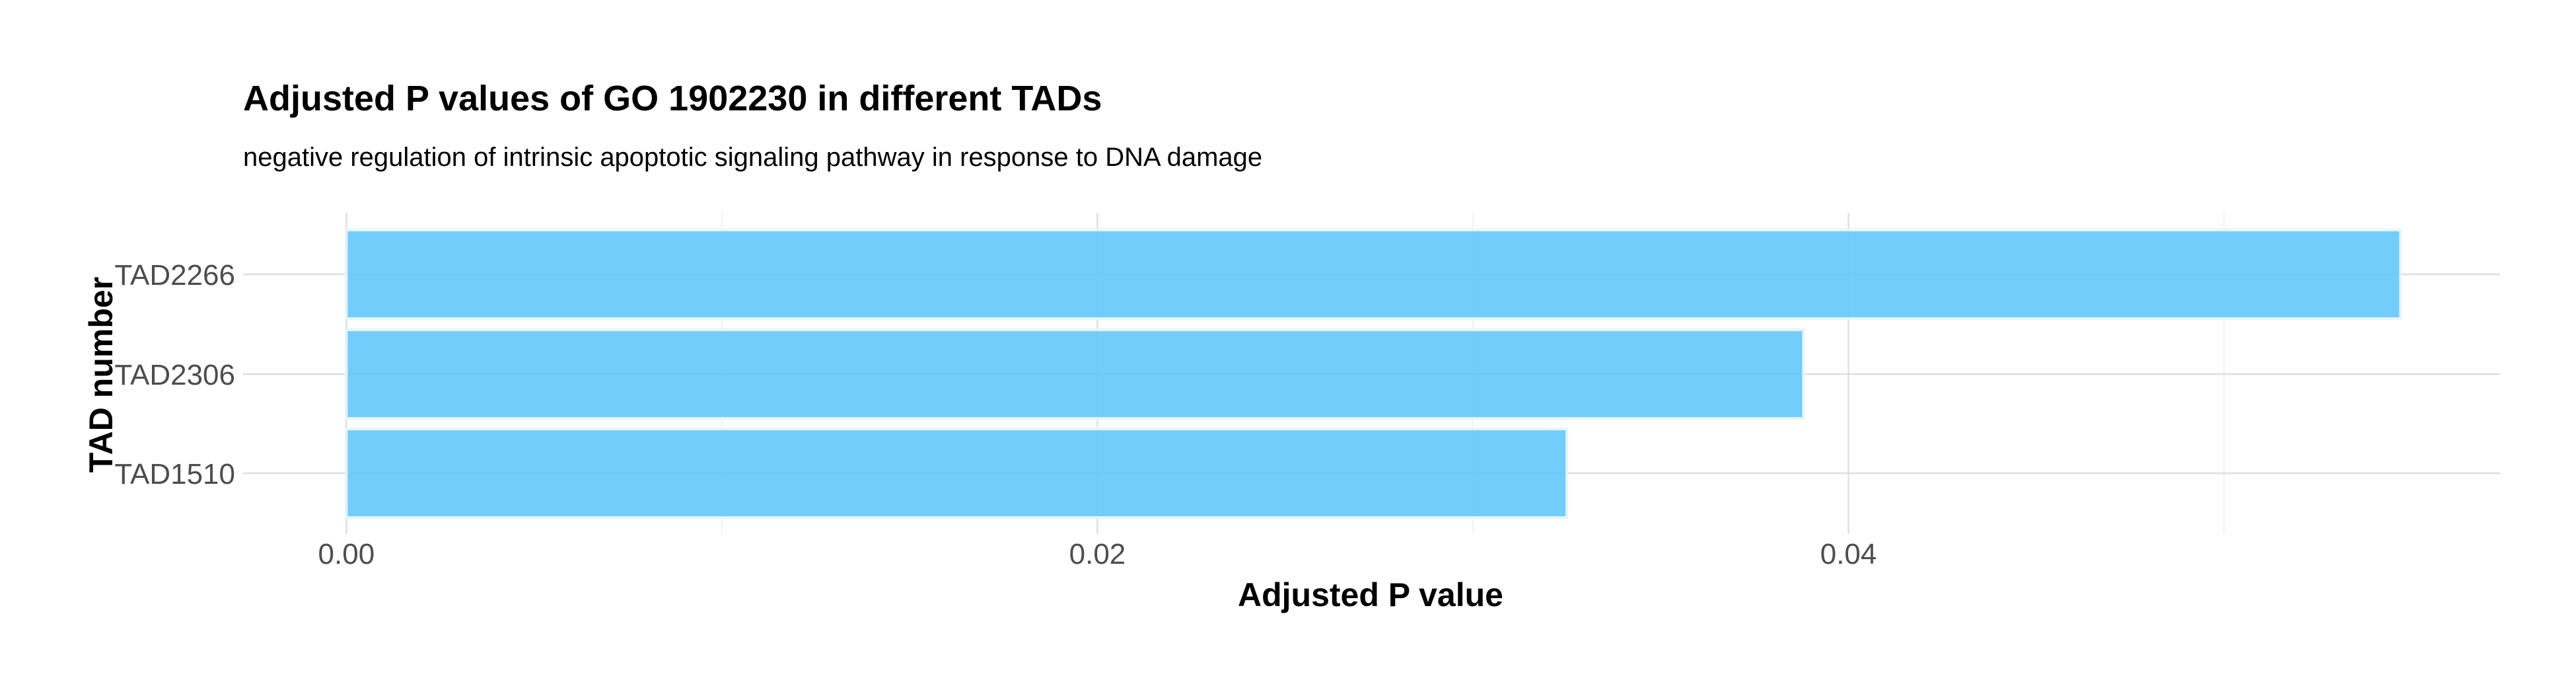 The height and width of the screenshot is (694, 2576). Describe the element at coordinates (1075, 374) in the screenshot. I see `bar-tad2306` at that location.